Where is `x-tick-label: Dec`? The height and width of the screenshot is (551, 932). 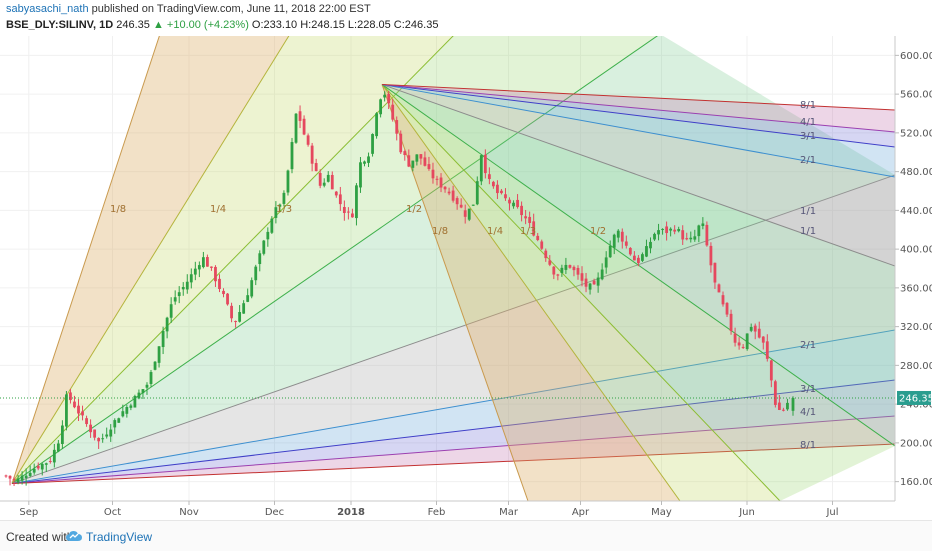
x-tick-label: Dec is located at coordinates (274, 512).